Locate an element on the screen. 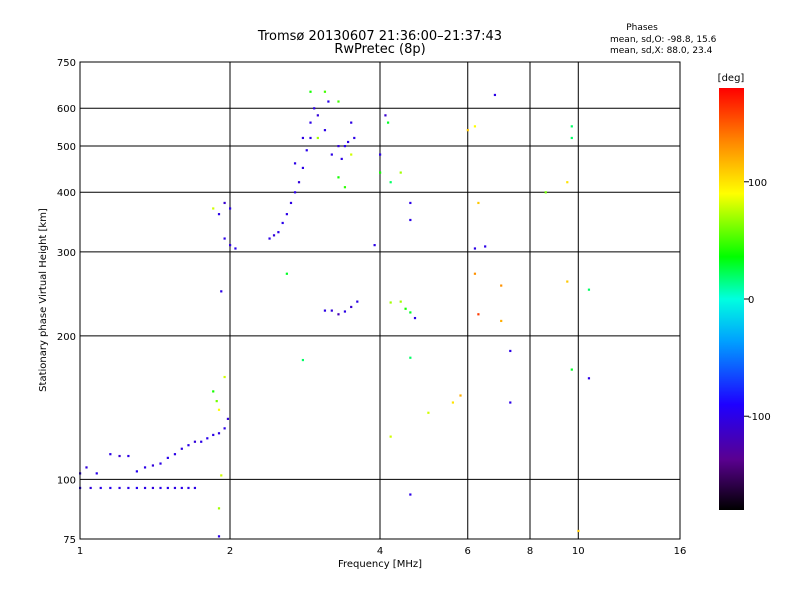  x-tick-label: 8 is located at coordinates (530, 551).